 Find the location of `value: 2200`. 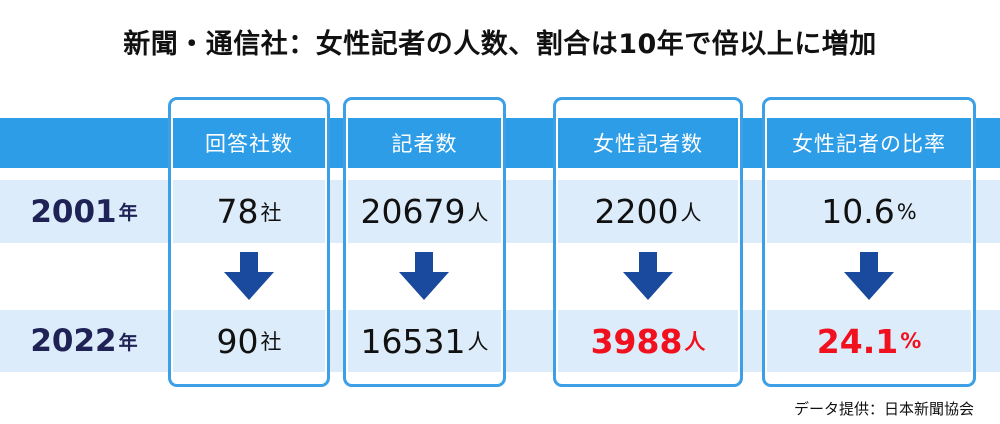

value: 2200 is located at coordinates (636, 211).